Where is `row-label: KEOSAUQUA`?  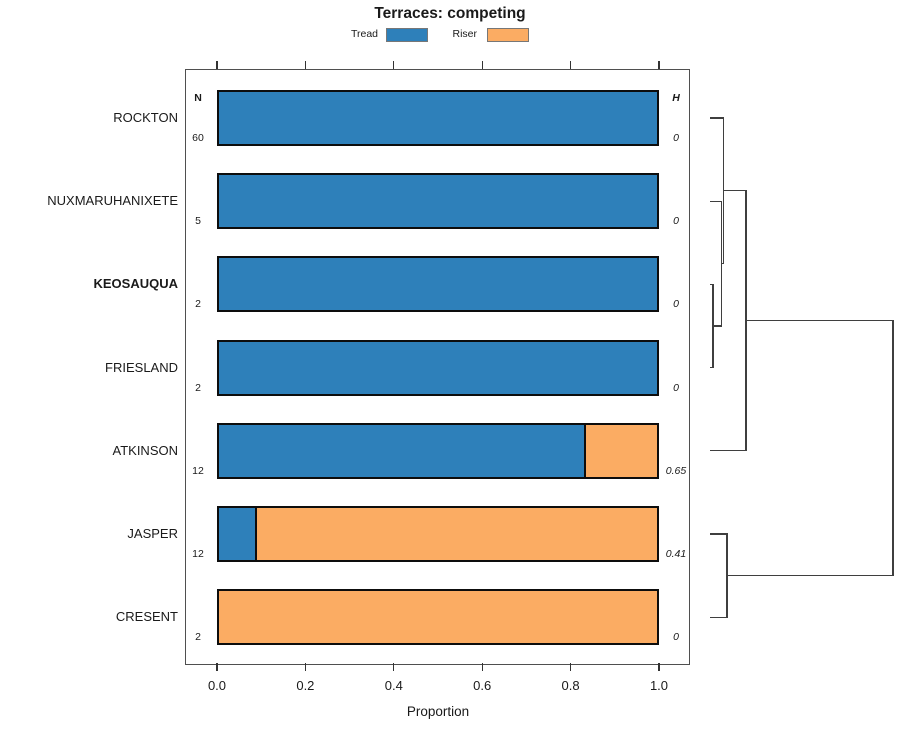 row-label: KEOSAUQUA is located at coordinates (135, 284).